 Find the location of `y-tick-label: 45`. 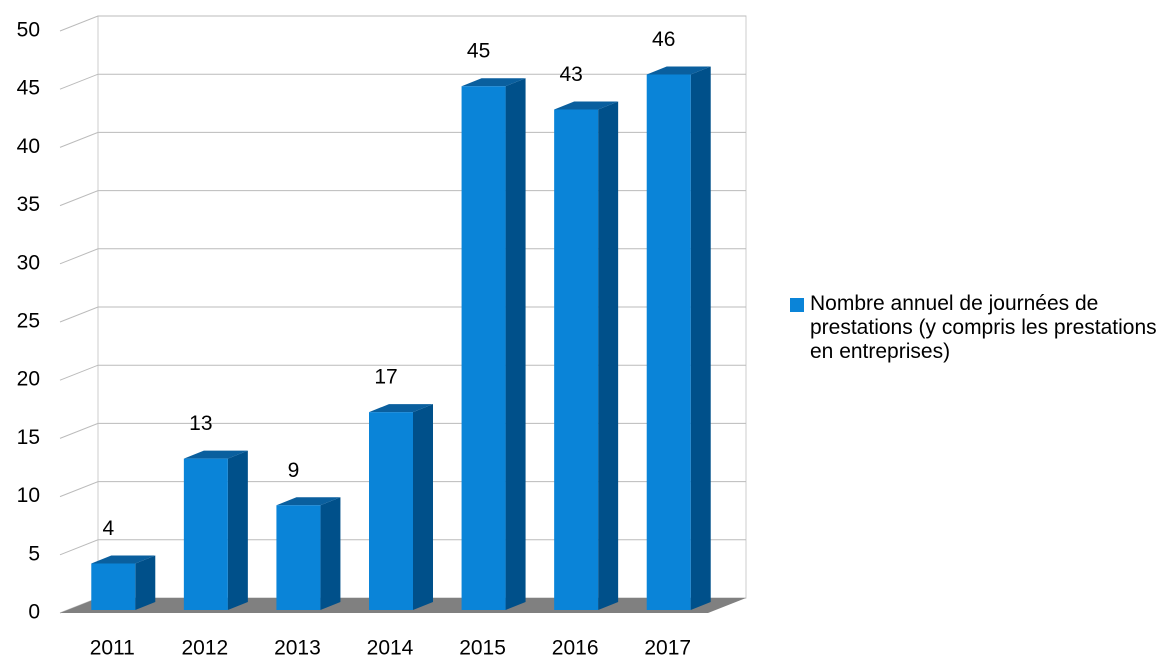

y-tick-label: 45 is located at coordinates (28, 88).